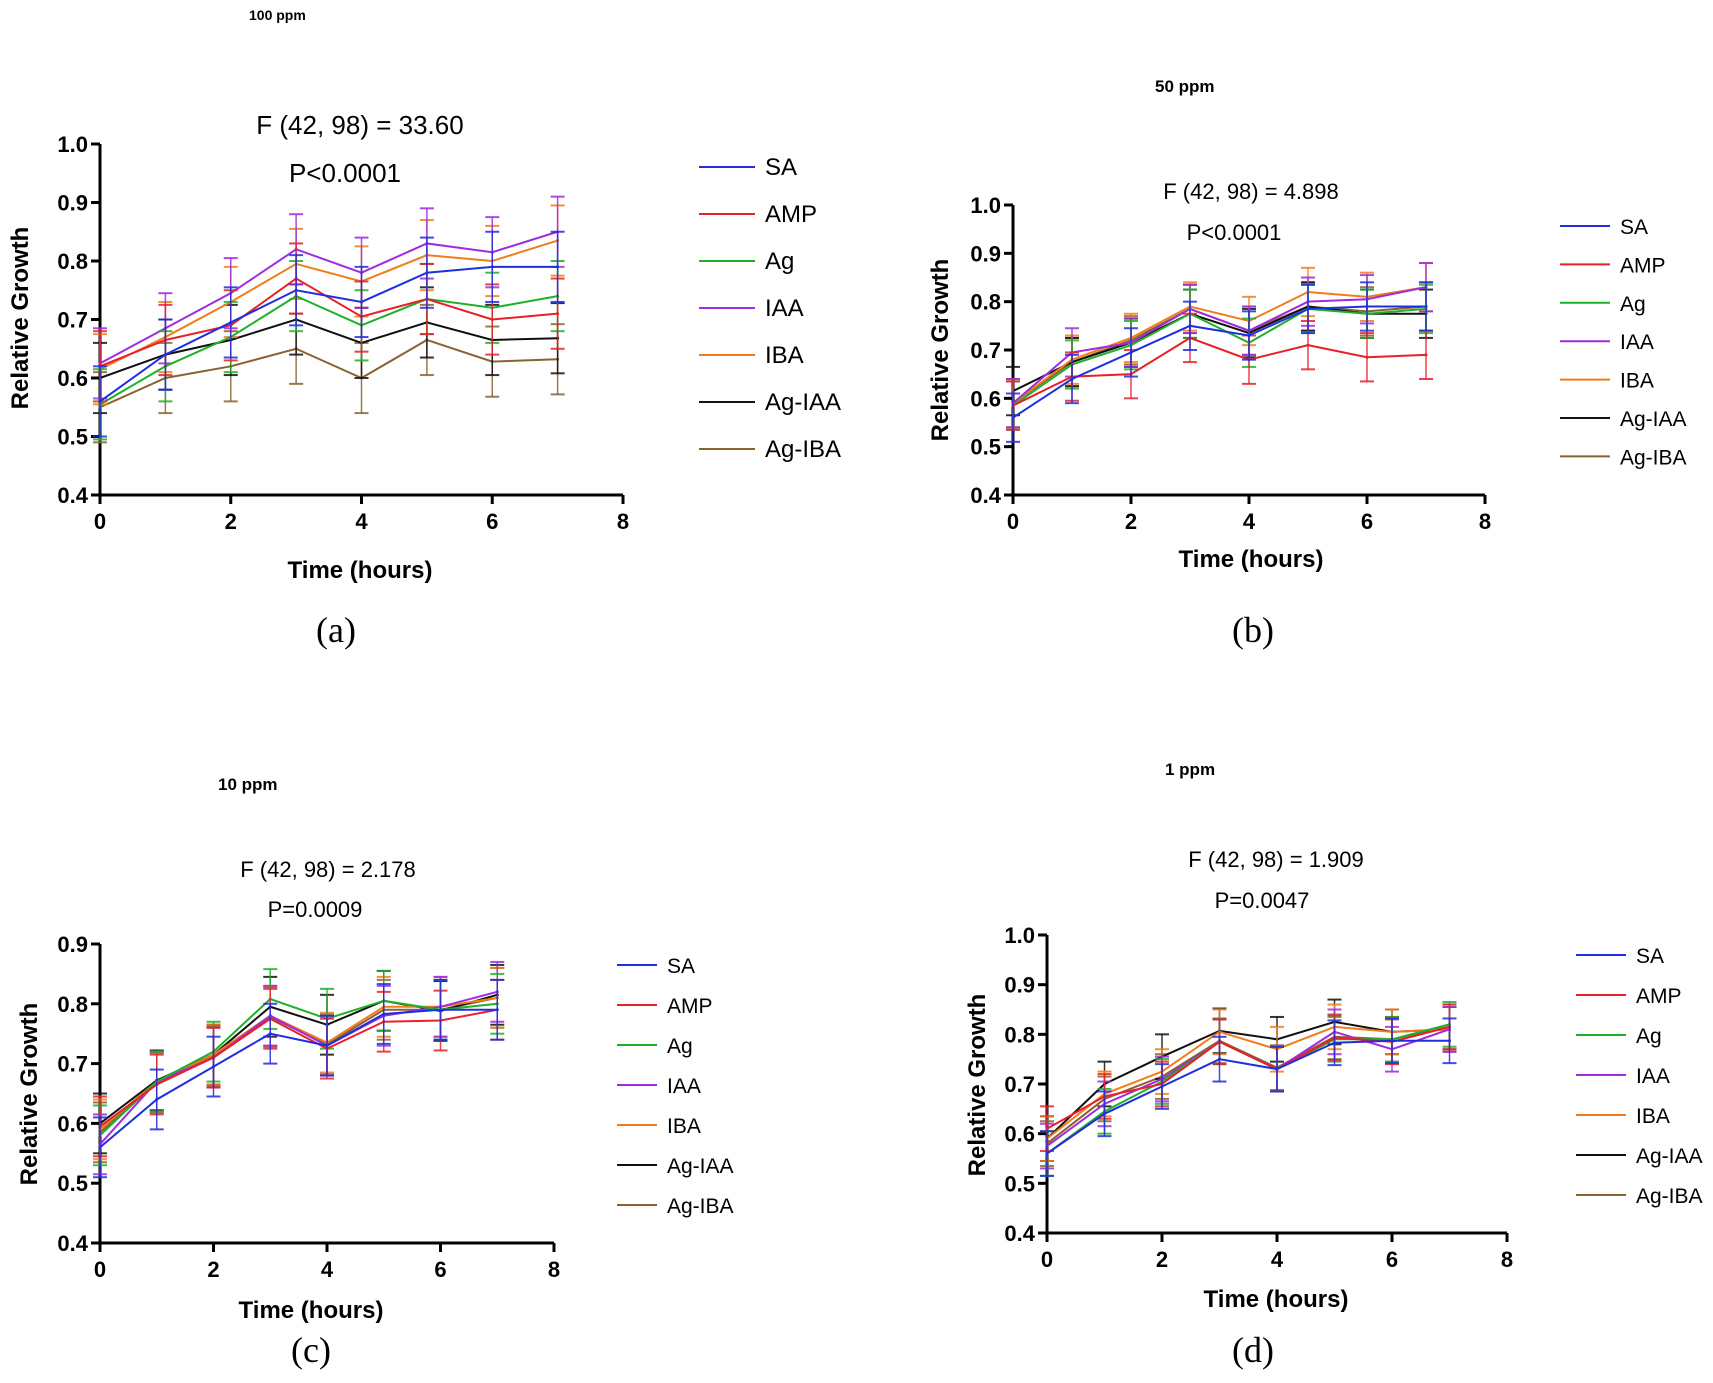 This screenshot has height=1383, width=1713. What do you see at coordinates (29, 1094) in the screenshot?
I see `panel-c-y-label: Relative Growth` at bounding box center [29, 1094].